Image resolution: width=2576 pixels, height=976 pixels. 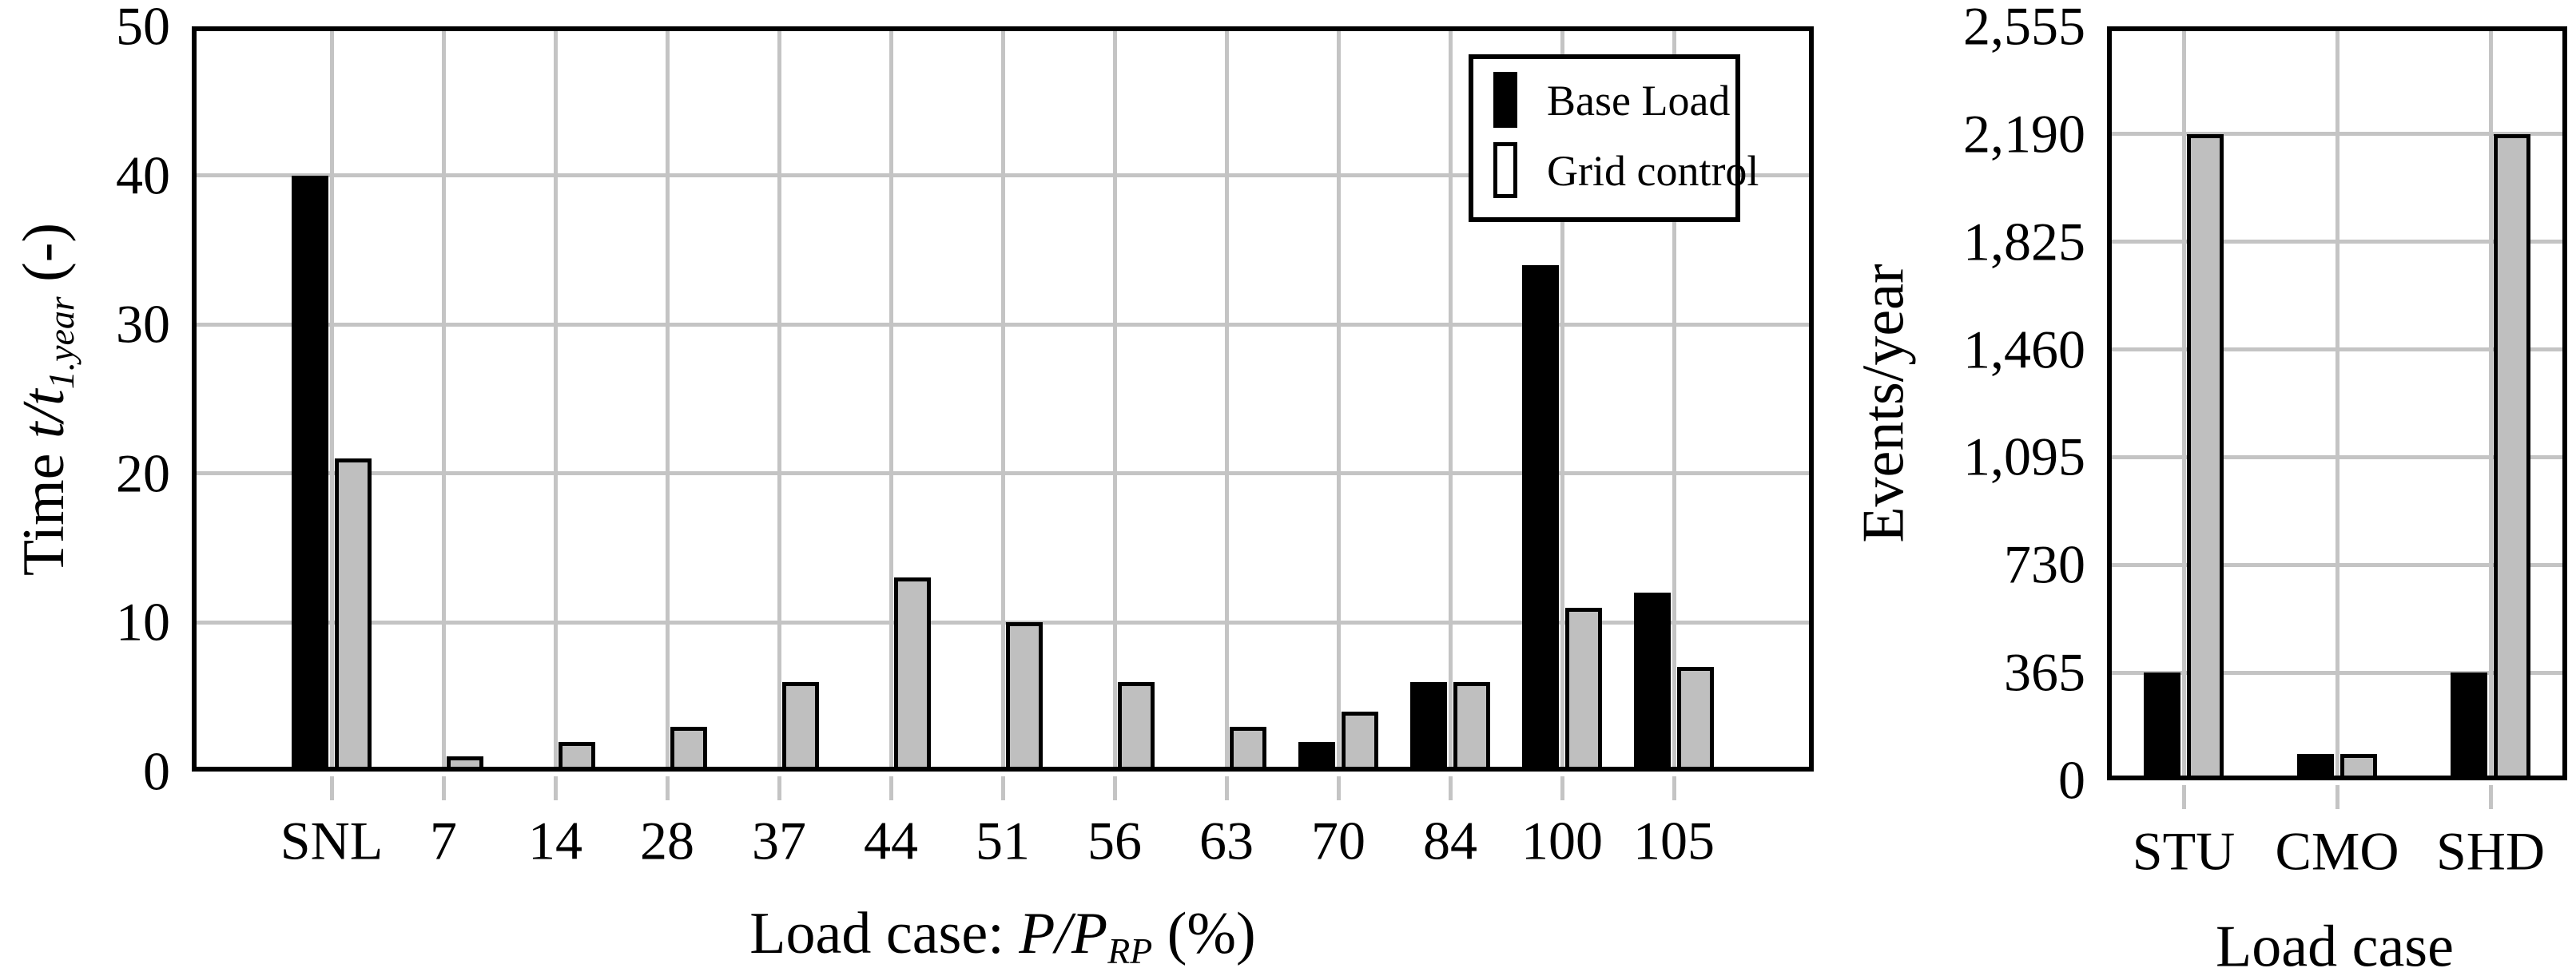 What do you see at coordinates (1505, 100) in the screenshot?
I see `base-load-swatch` at bounding box center [1505, 100].